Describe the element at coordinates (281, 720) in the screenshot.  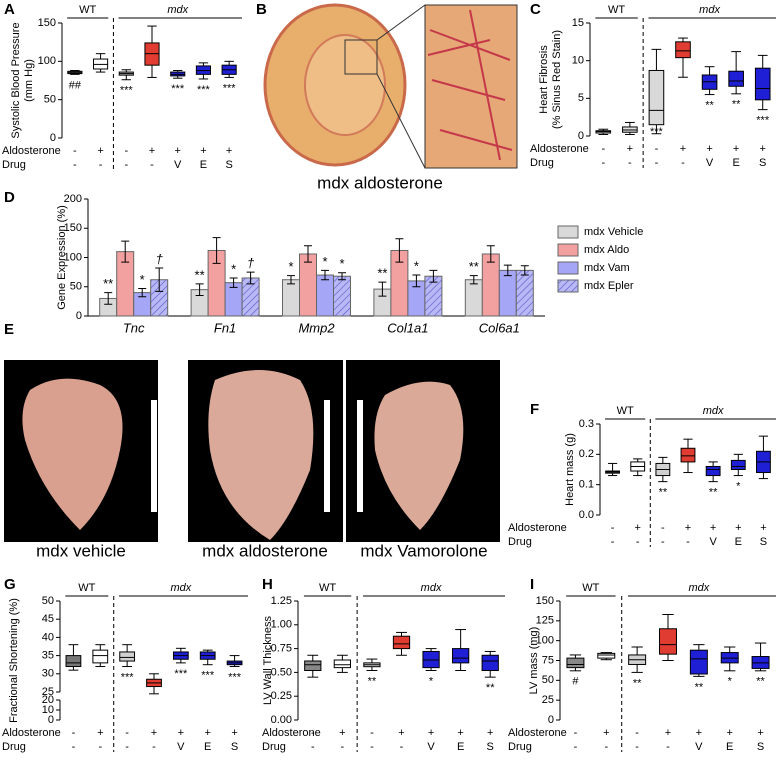
I see `y-tick-label: 0.00` at that location.